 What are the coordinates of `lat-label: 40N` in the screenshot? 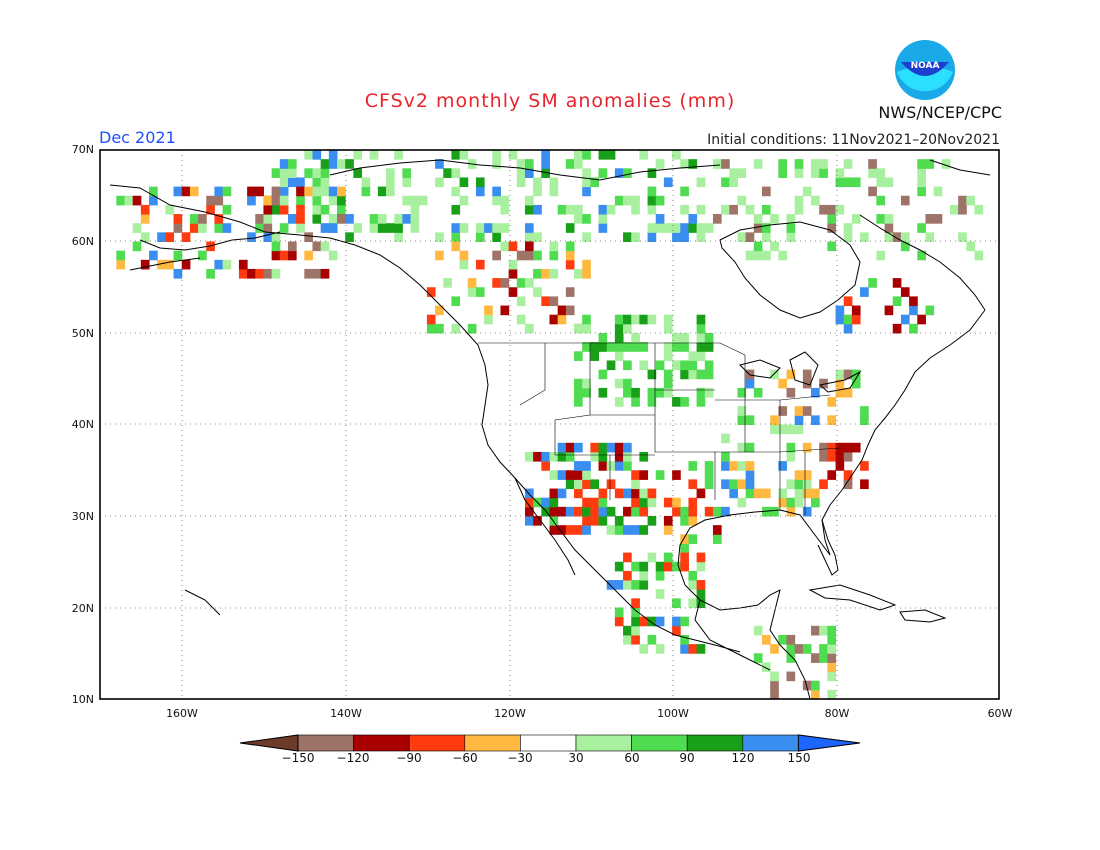 It's located at (82, 424).